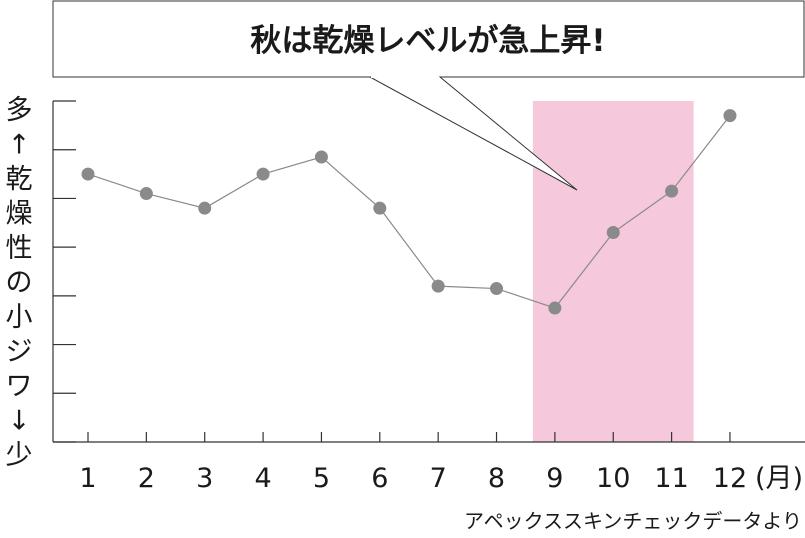 The image size is (805, 538). What do you see at coordinates (613, 271) in the screenshot?
I see `autumn-highlight-band` at bounding box center [613, 271].